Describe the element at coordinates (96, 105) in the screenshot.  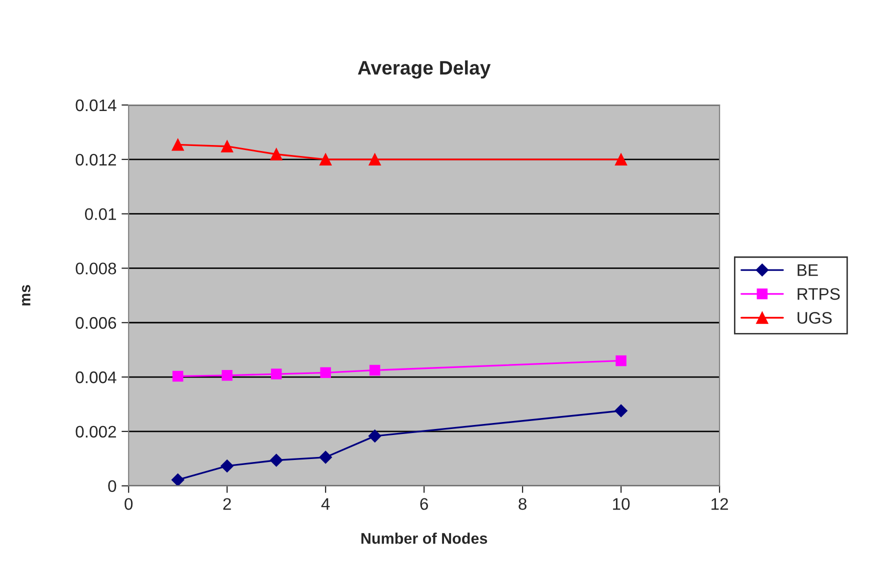
I see `y-tick-label: 0.014` at that location.